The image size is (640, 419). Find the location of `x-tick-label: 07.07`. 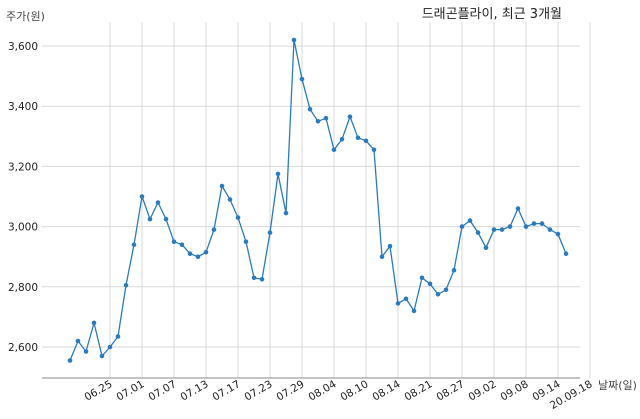

x-tick-label: 07.07 is located at coordinates (162, 390).